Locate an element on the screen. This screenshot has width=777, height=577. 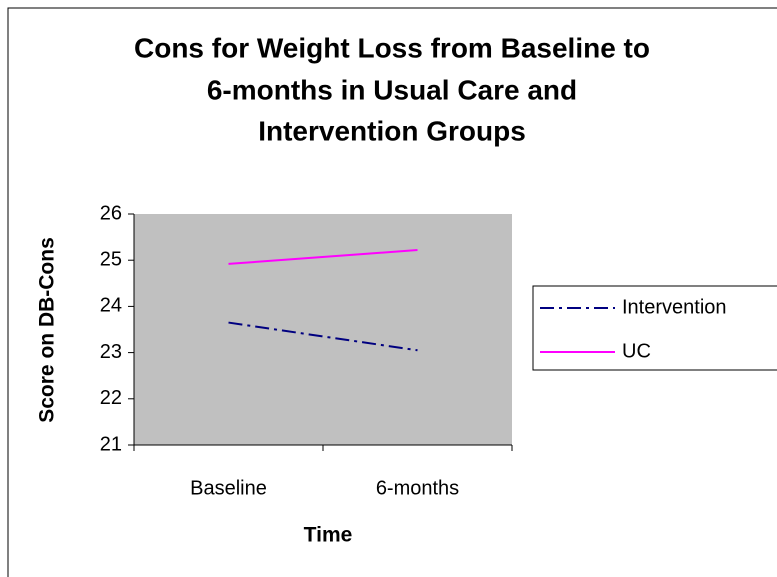
x-axis-title: Time is located at coordinates (328, 535).